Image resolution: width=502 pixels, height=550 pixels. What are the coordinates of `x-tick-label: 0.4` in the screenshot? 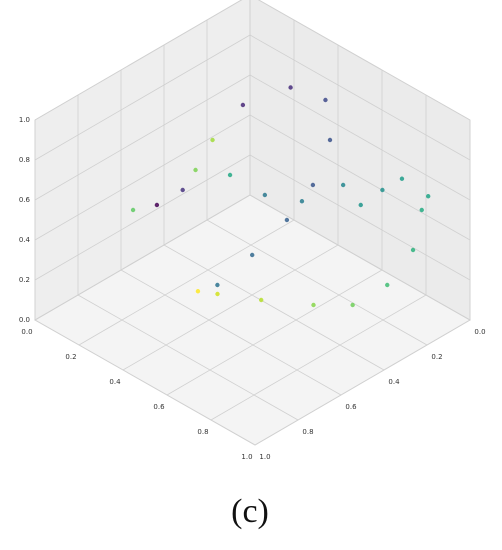 It's located at (115, 382).